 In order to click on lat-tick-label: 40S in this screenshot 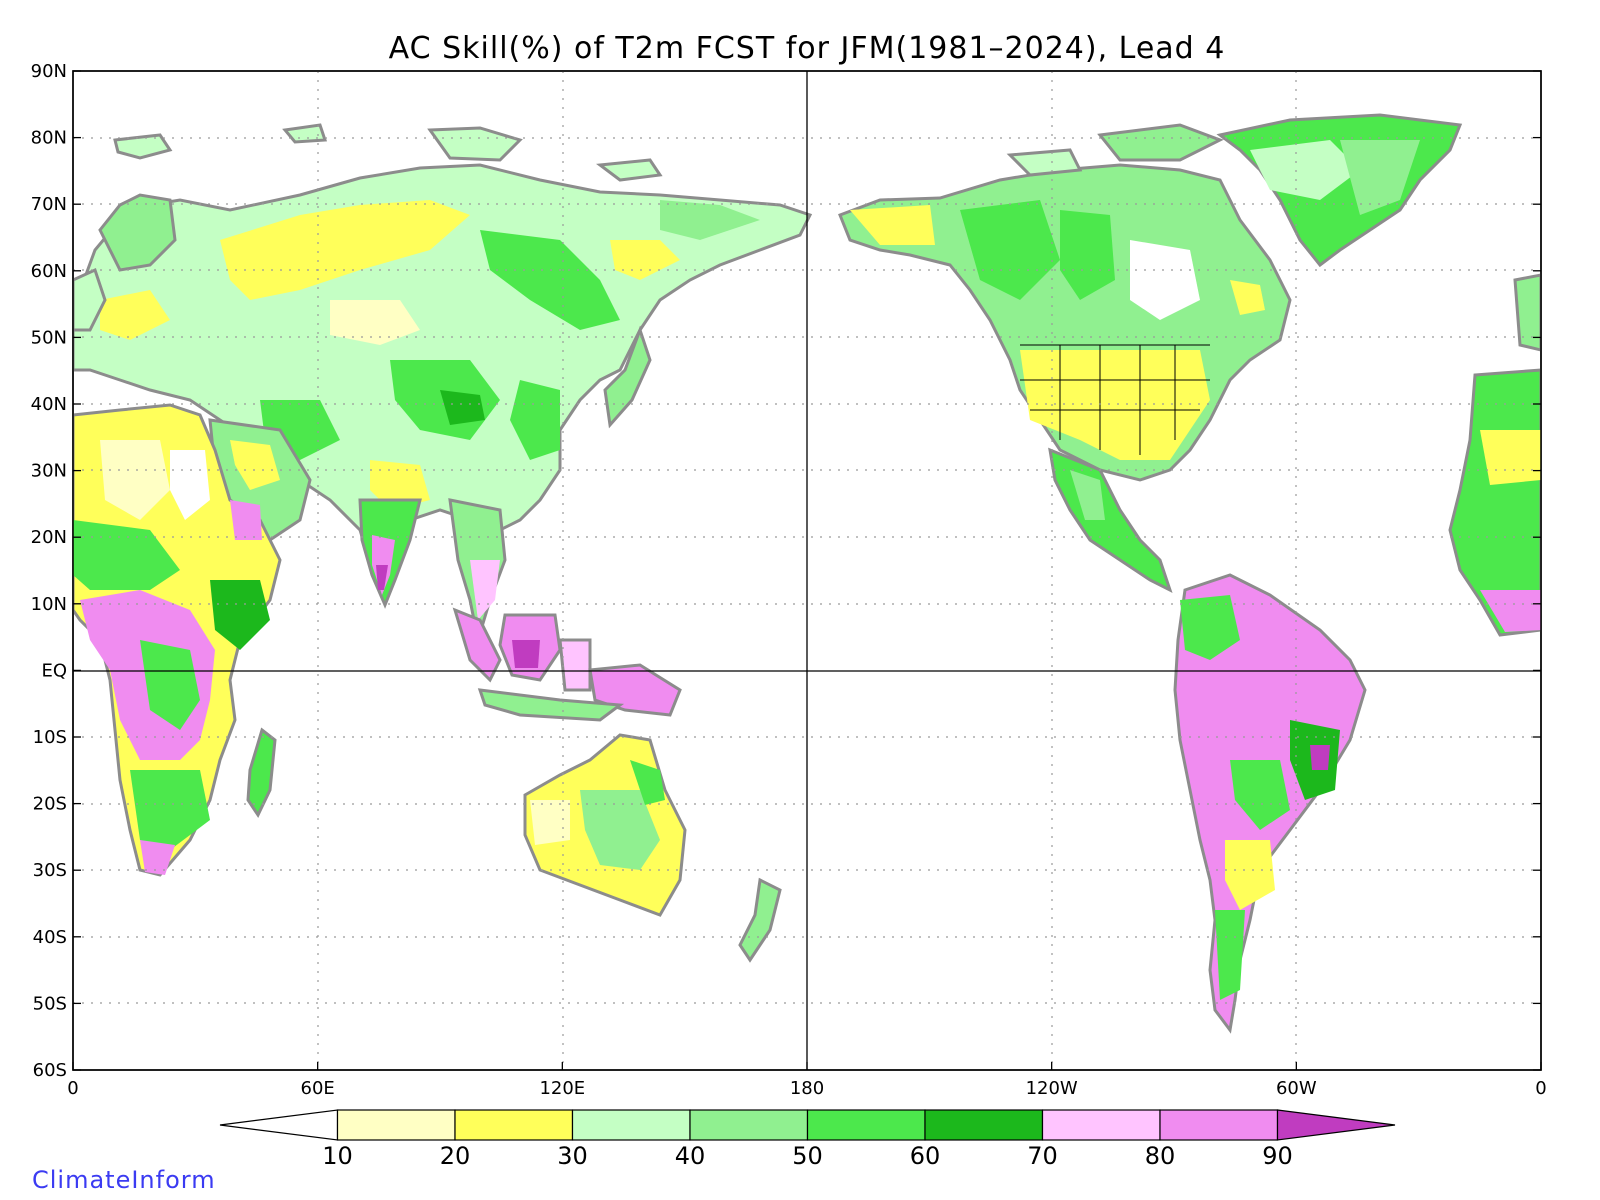, I will do `click(50, 937)`.